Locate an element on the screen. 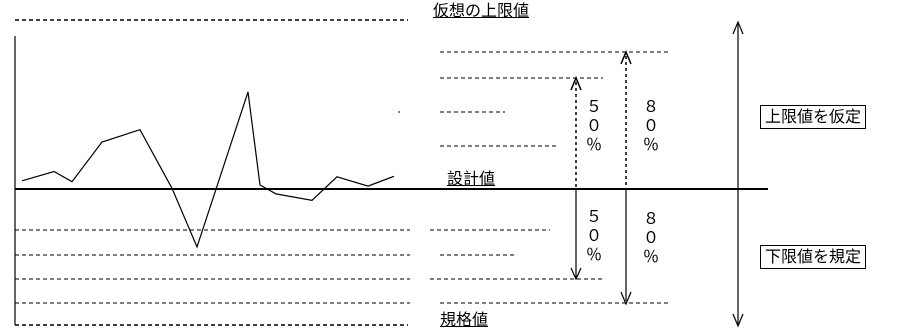  full-range-arrowhead-bottom is located at coordinates (738, 320).